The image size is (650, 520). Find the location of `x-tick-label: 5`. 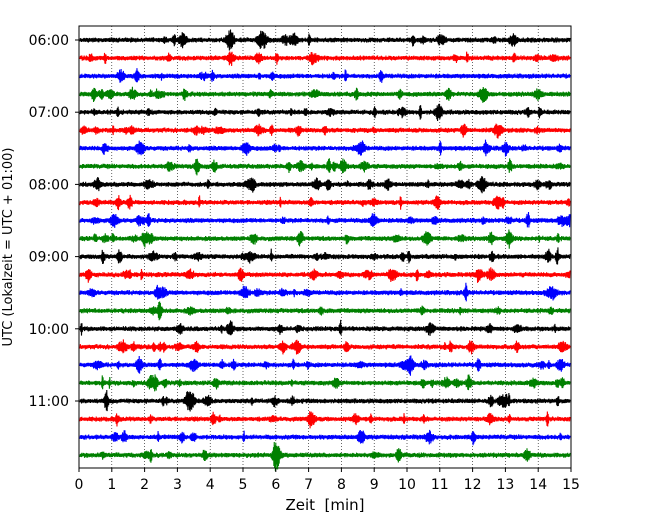

x-tick-label: 5 is located at coordinates (243, 485).